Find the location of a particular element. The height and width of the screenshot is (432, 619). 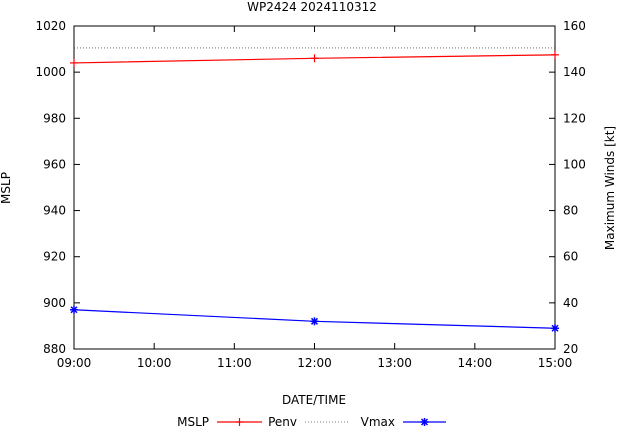

left-tick-label: 1020 is located at coordinates (50, 26).